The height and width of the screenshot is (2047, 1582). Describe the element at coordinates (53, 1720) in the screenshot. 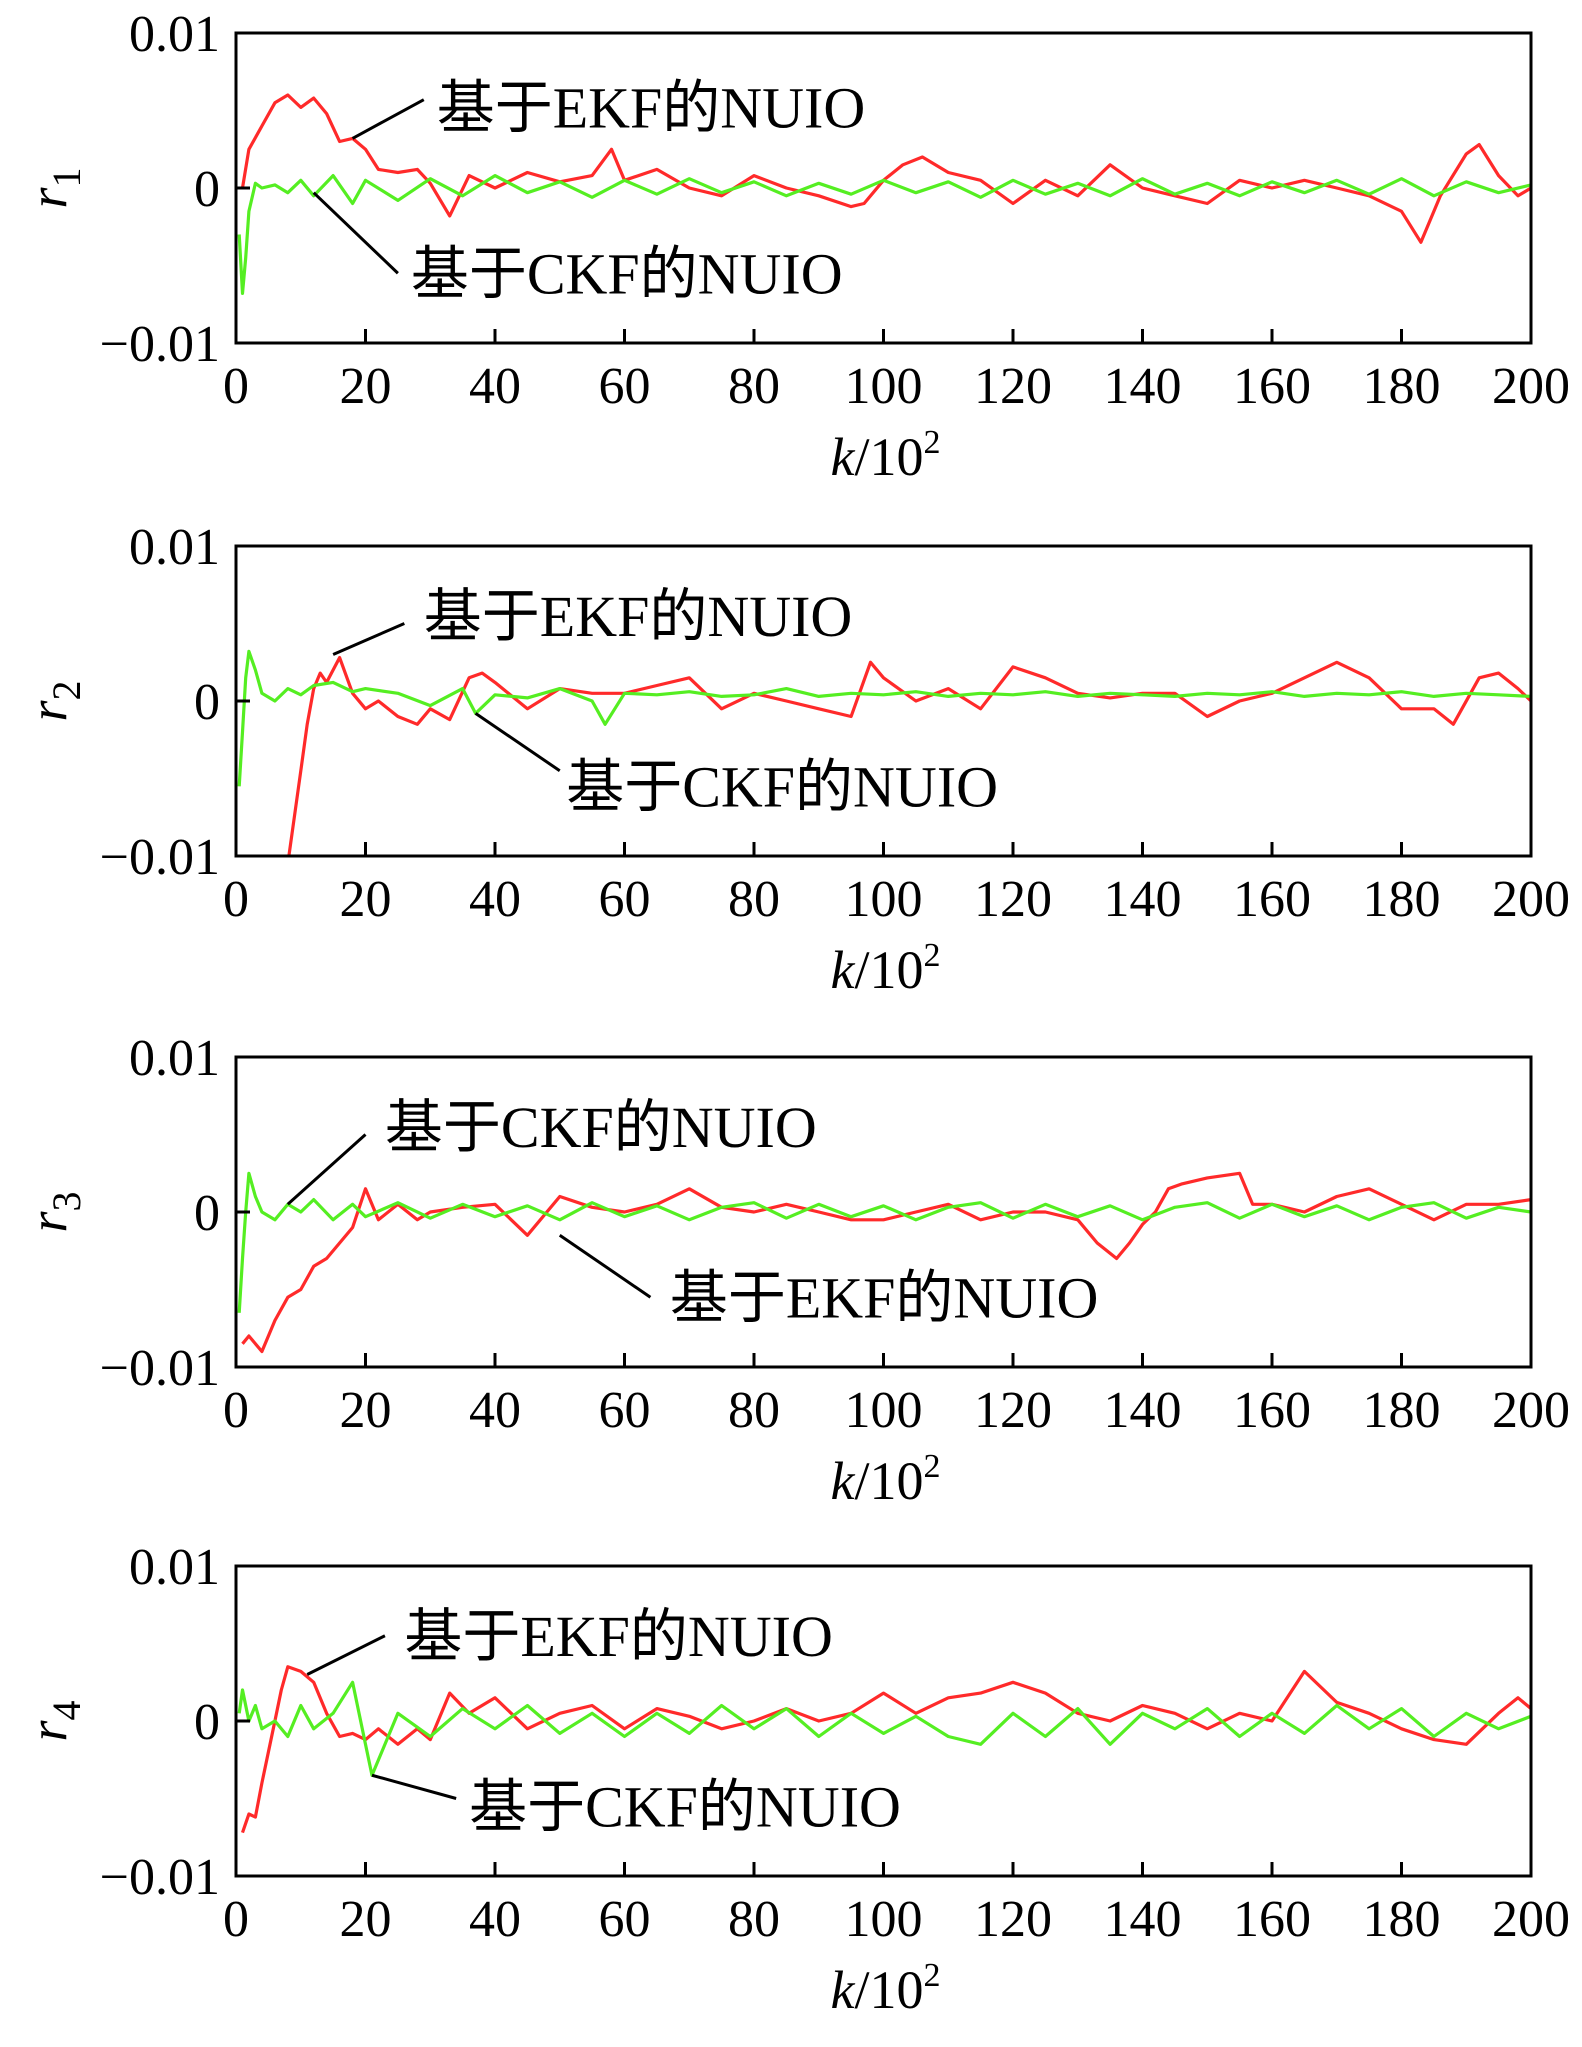

I see `y-axis-label: r4` at that location.